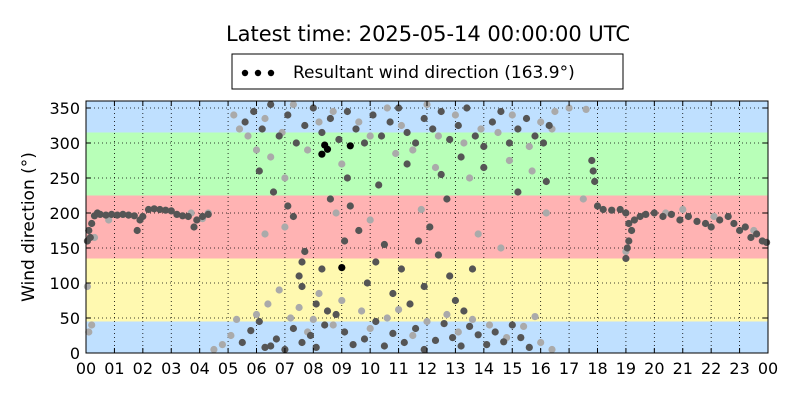 The image size is (800, 400). What do you see at coordinates (86, 368) in the screenshot?
I see `x-tick-label: 00` at bounding box center [86, 368].